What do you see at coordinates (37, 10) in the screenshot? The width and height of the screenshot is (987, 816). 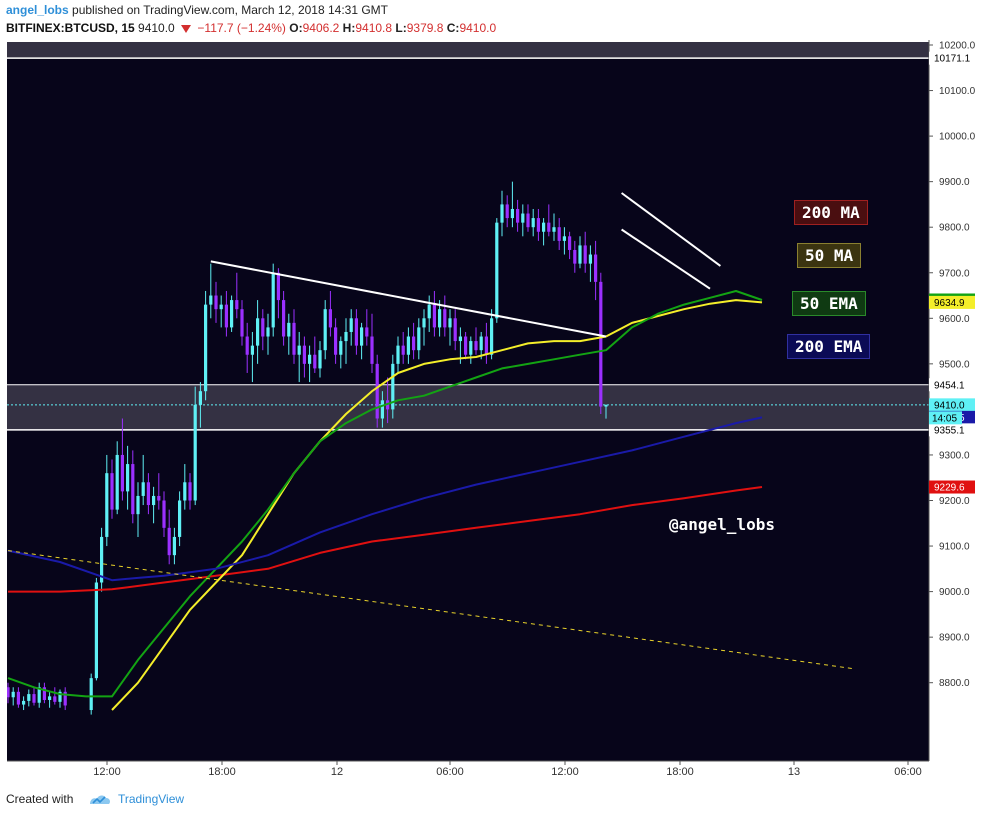 I see `author-link: angel_lobs` at bounding box center [37, 10].